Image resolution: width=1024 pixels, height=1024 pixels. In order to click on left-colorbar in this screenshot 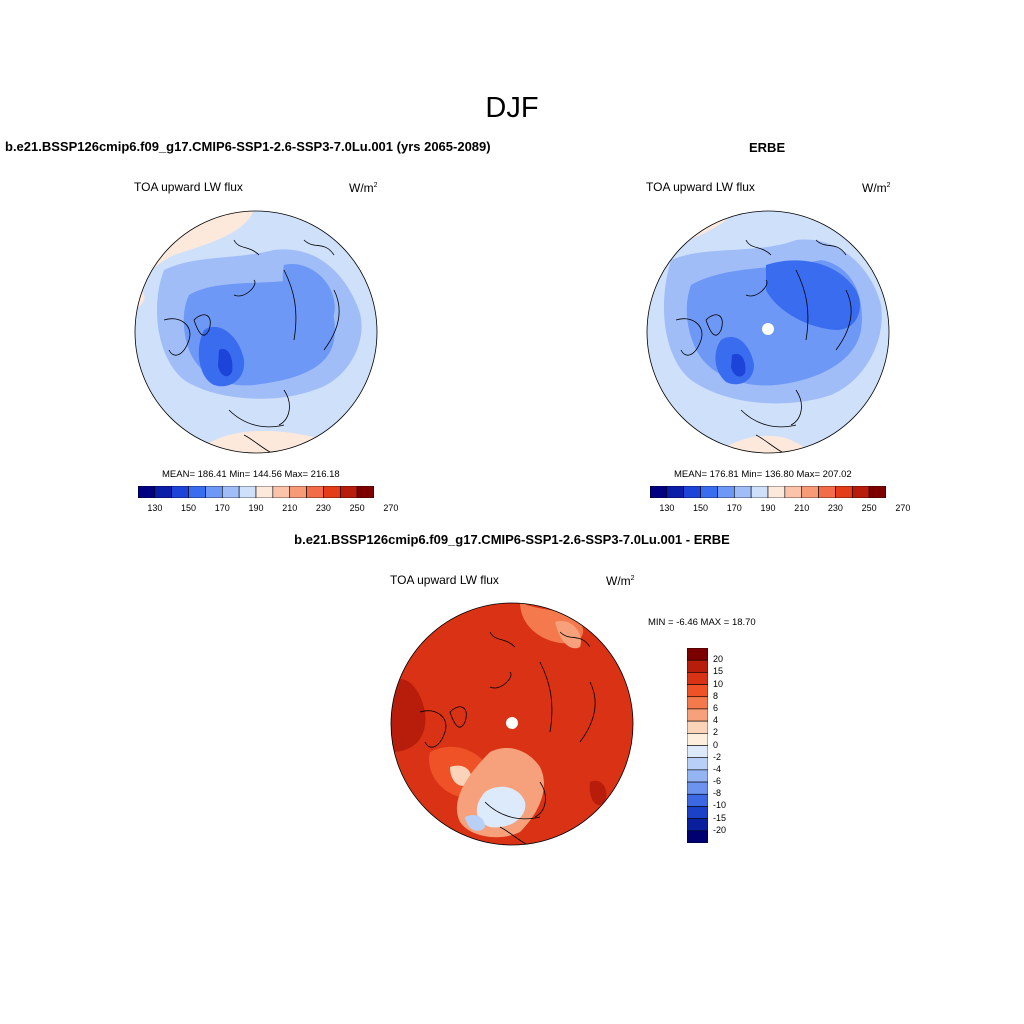, I will do `click(256, 492)`.